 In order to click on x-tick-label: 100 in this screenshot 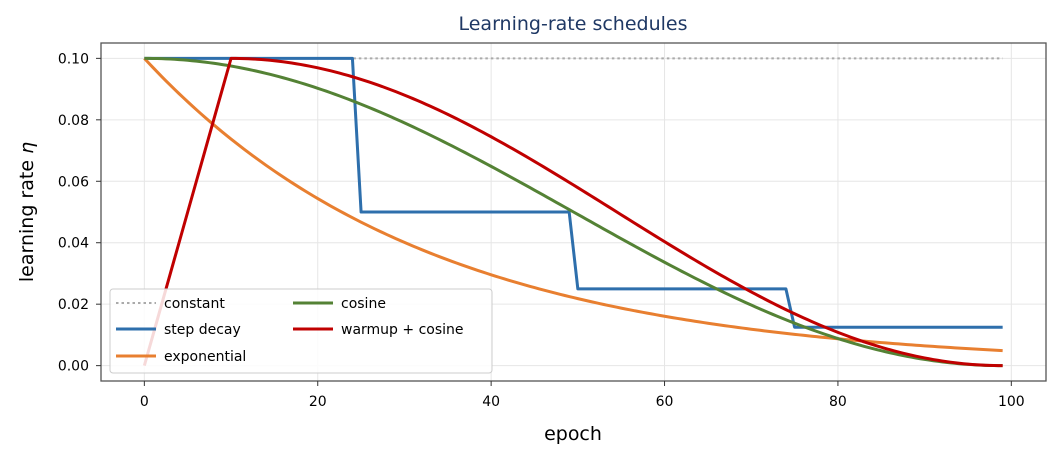, I will do `click(1011, 402)`.